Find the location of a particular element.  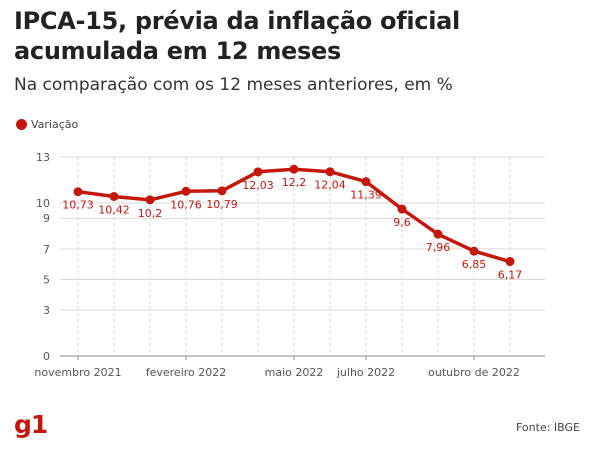

data-label: 12,2 is located at coordinates (294, 182).